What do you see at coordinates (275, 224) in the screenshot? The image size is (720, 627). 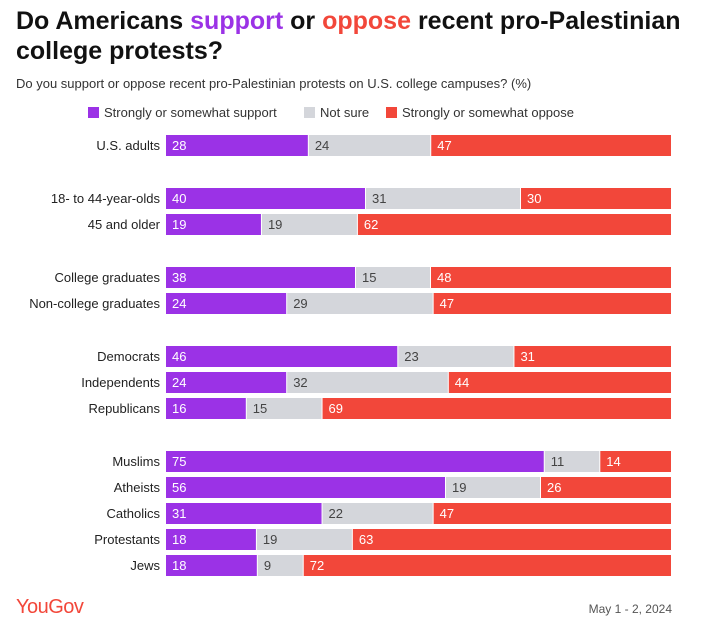 I see `value-label-not-sure-45-and-older: 19` at bounding box center [275, 224].